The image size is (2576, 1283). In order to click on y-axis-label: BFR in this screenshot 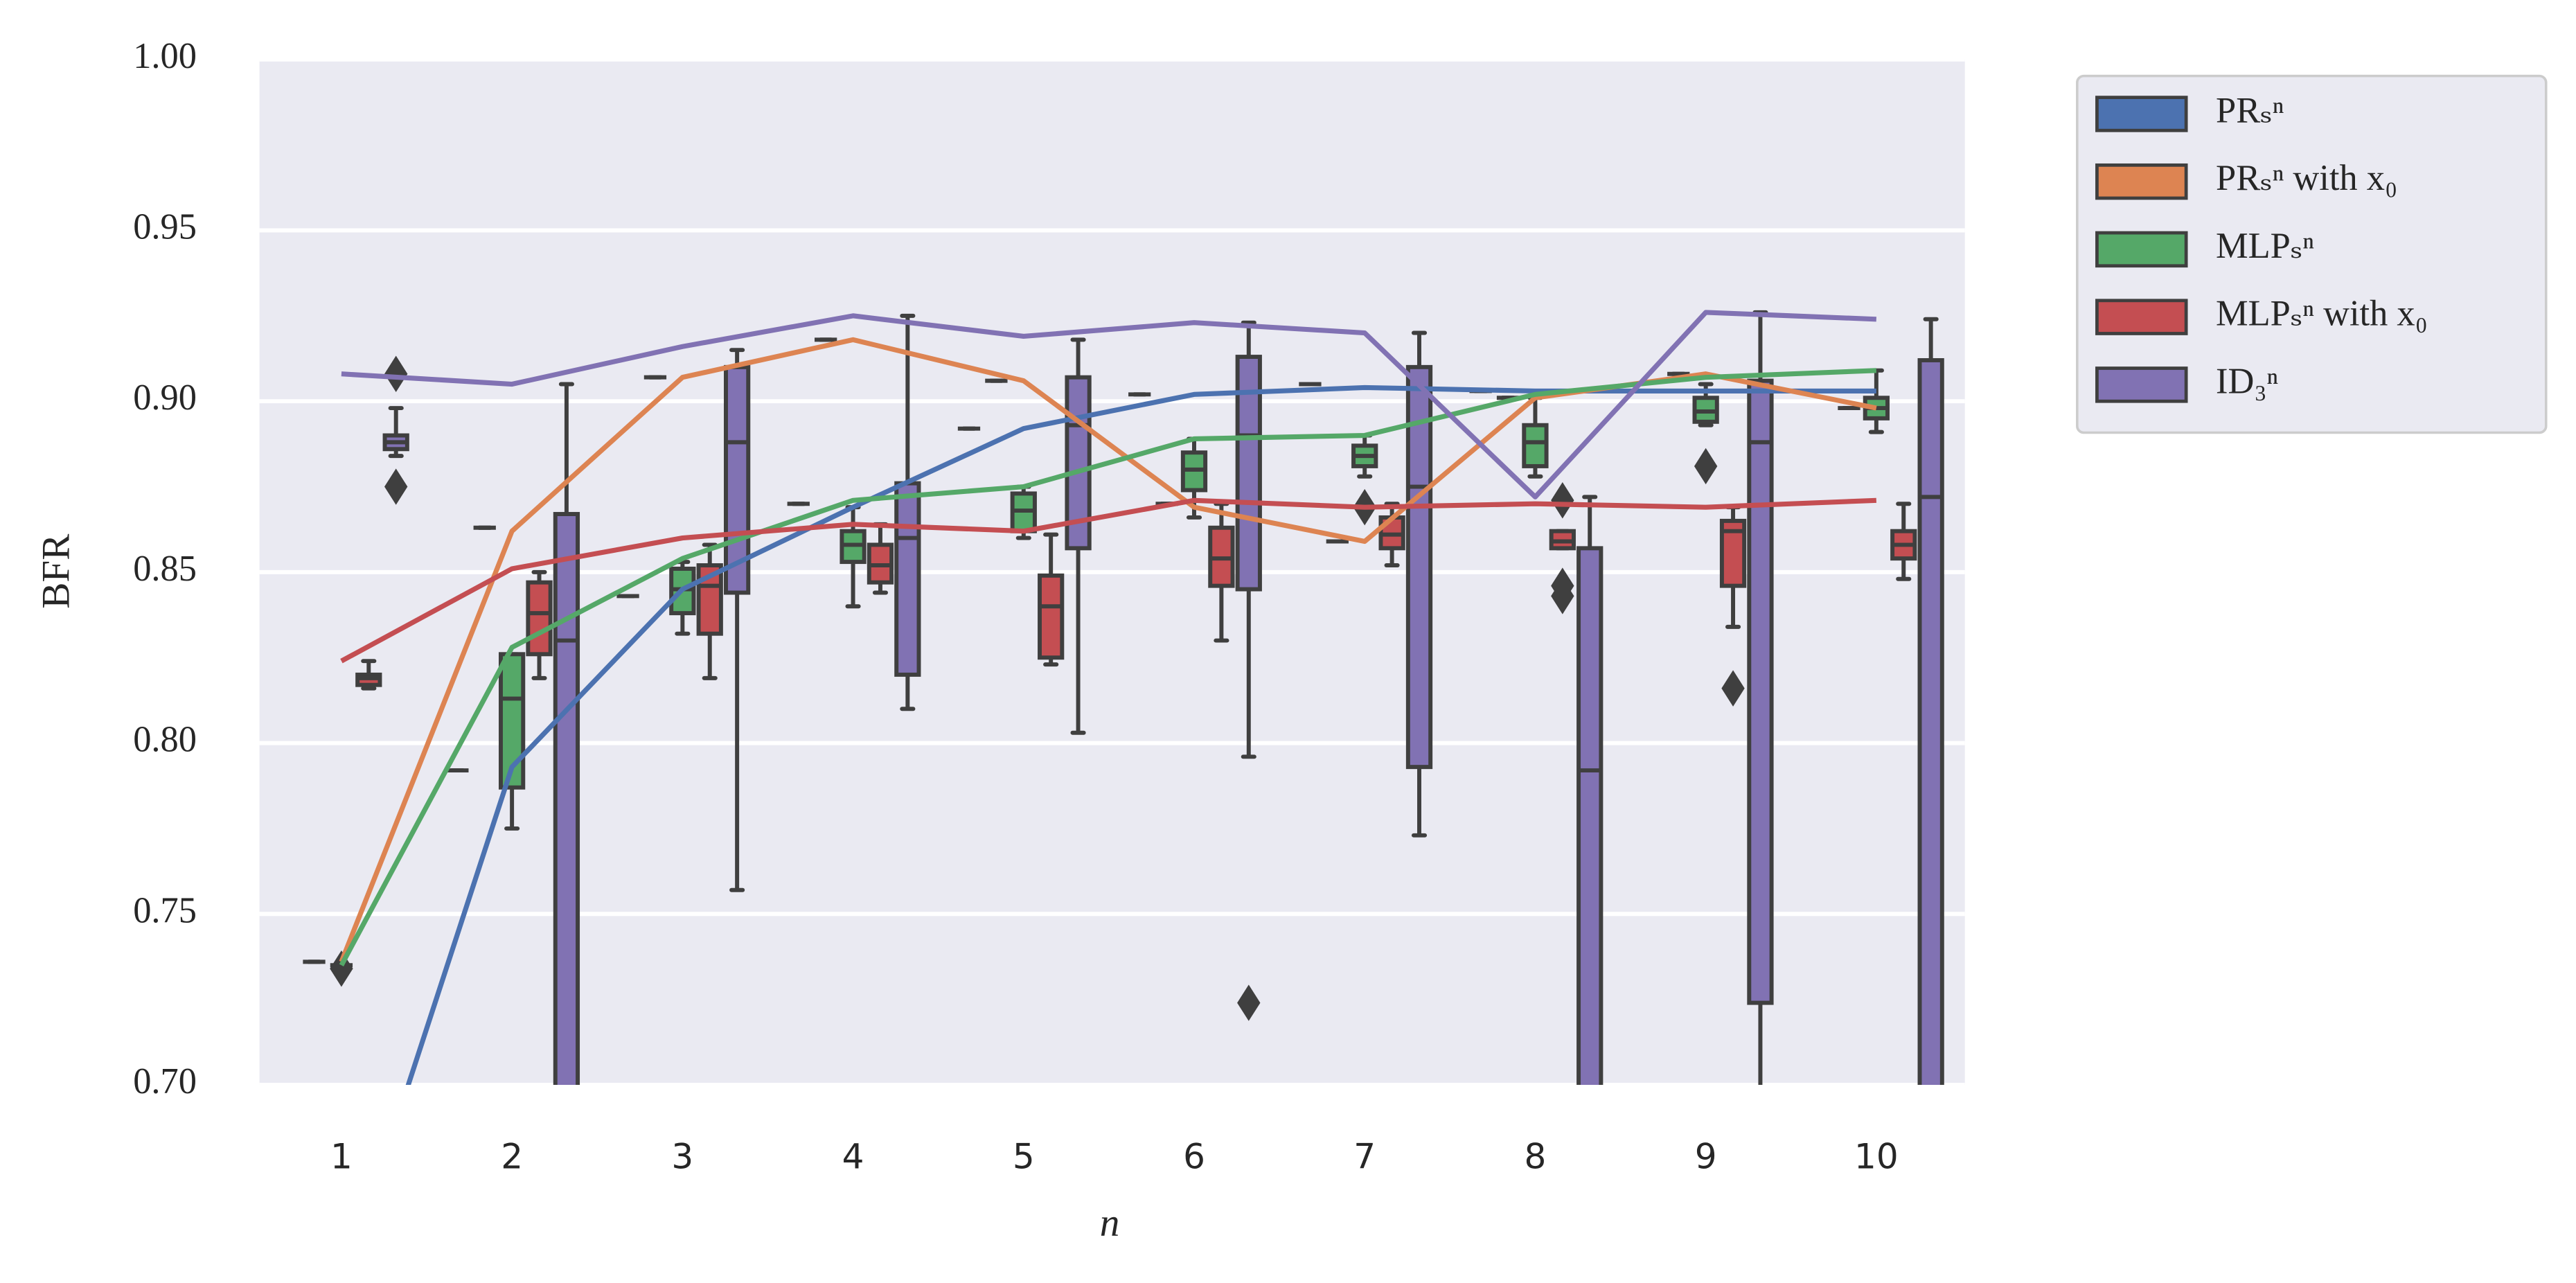, I will do `click(56, 571)`.